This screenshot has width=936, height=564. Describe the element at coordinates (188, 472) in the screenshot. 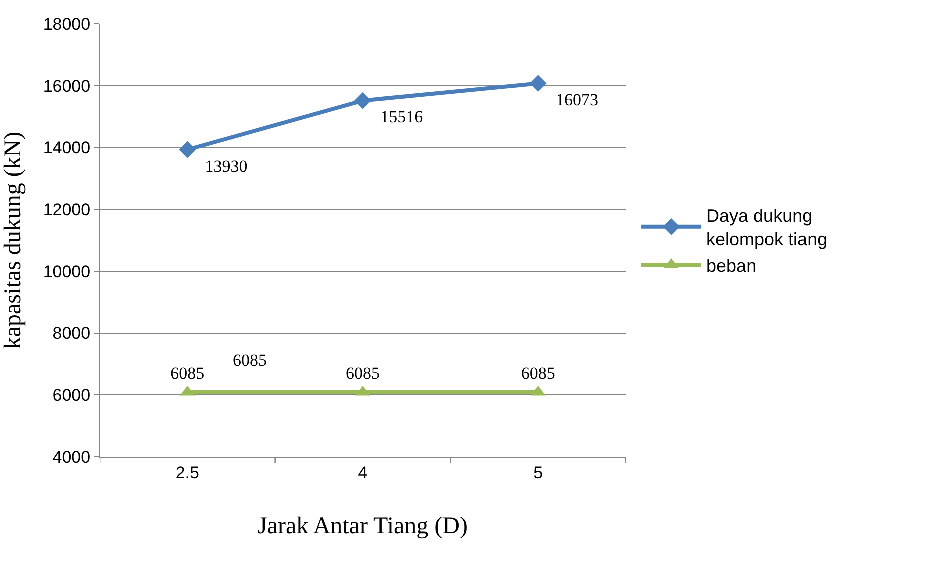

I see `x-tick-label: 2.5` at that location.